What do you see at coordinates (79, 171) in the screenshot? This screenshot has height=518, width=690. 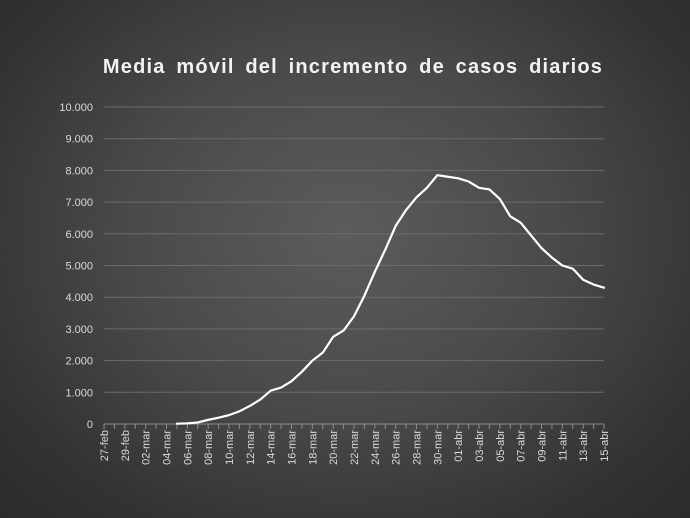 I see `y-tick-label: 8.000` at bounding box center [79, 171].